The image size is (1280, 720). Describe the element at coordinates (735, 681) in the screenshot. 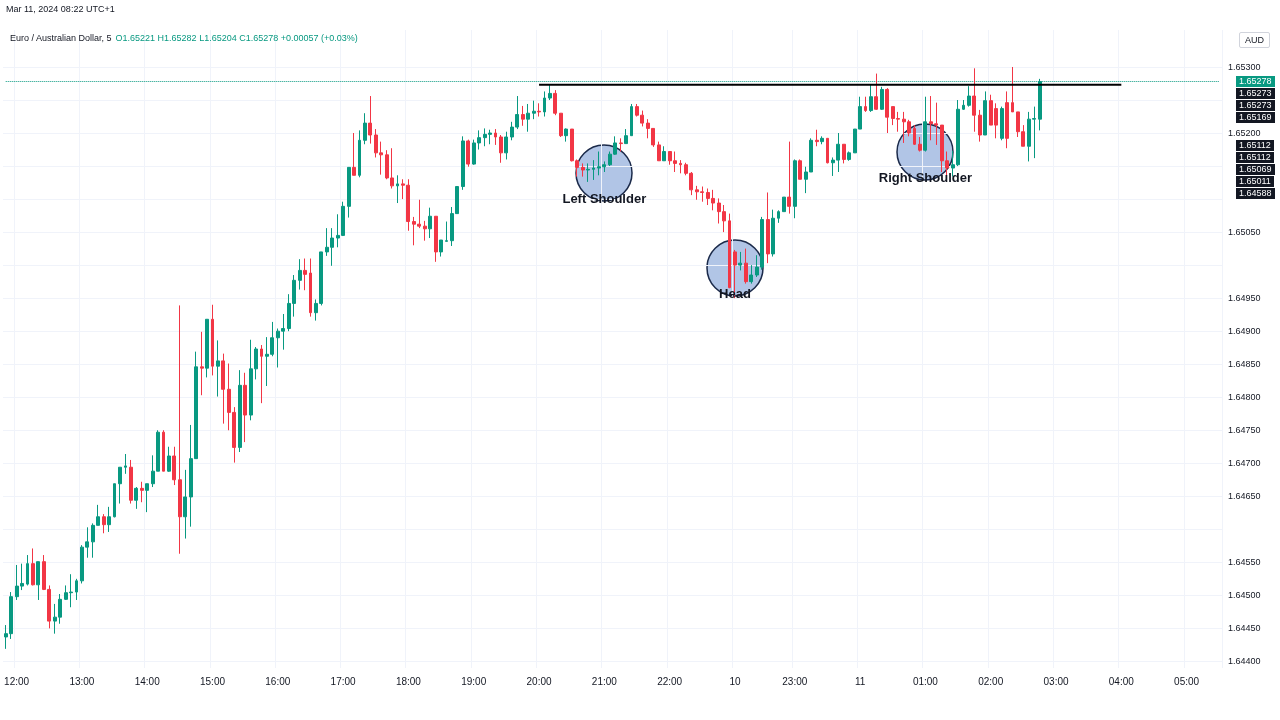

I see `x-tick-label: 10` at that location.